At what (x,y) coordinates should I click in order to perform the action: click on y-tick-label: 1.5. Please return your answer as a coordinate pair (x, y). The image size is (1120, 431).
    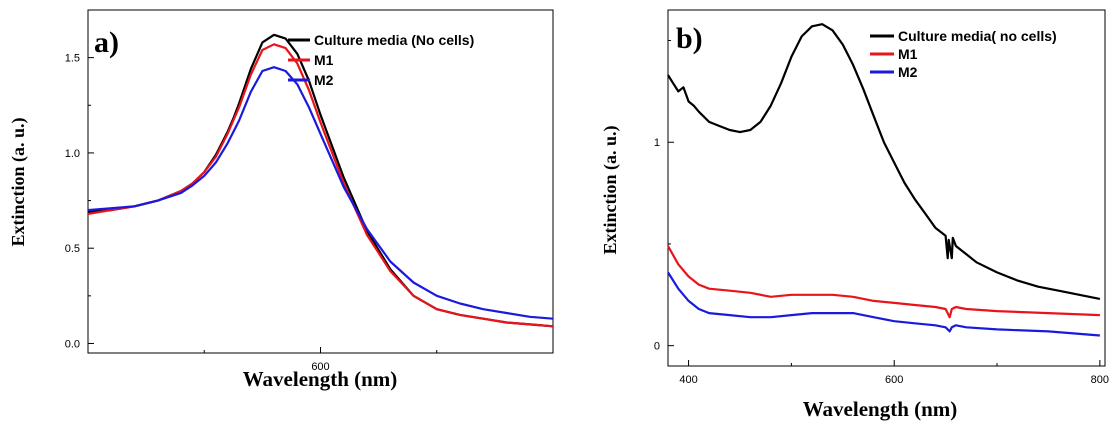
    Looking at the image, I should click on (72, 59).